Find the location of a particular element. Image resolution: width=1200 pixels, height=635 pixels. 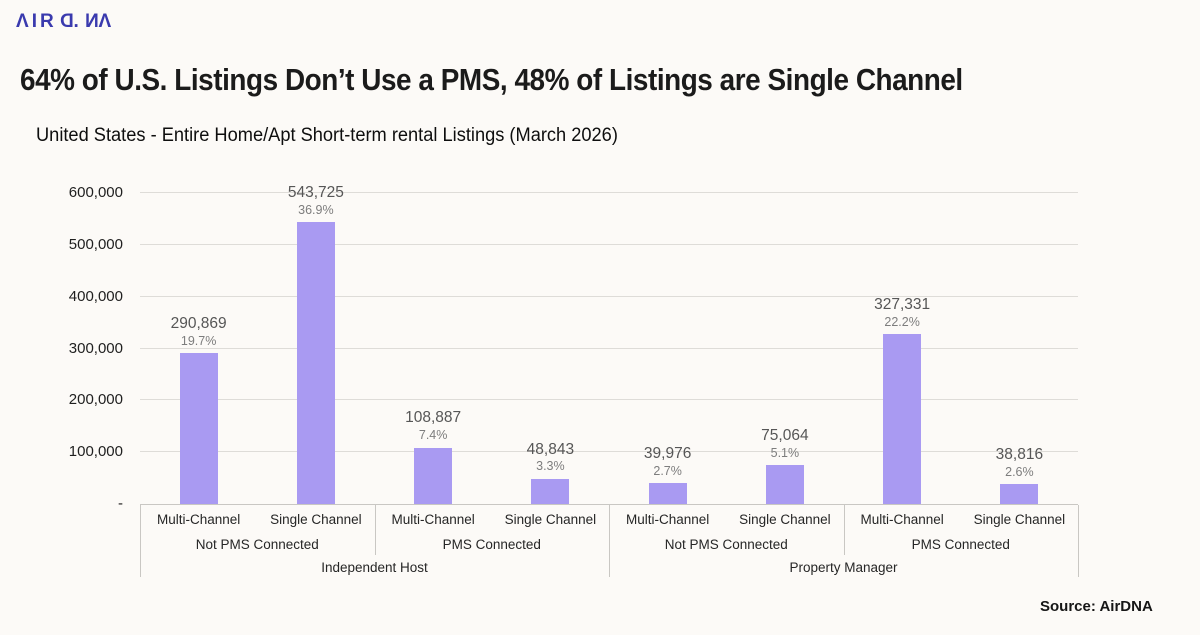

bar-value-label: 543,725 36.9% is located at coordinates (316, 200).